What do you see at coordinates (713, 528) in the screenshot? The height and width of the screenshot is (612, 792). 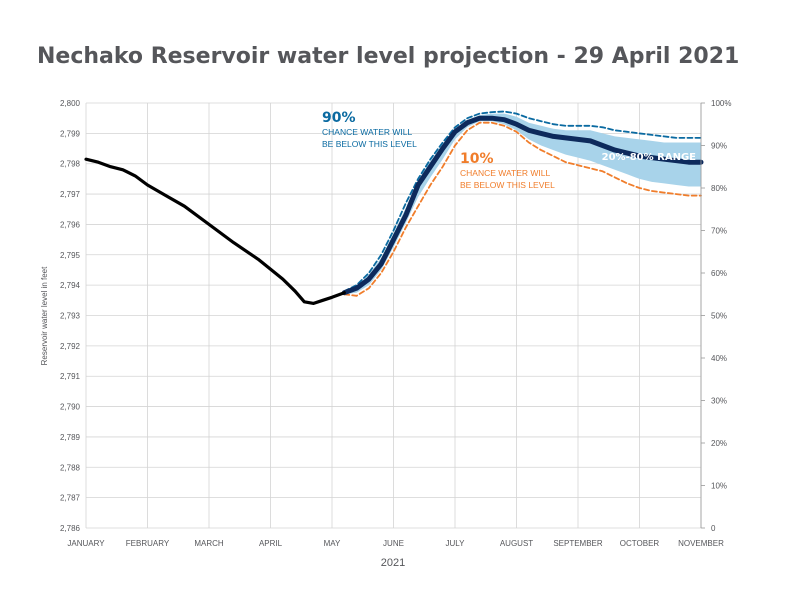 I see `y2-tick-label: 0` at bounding box center [713, 528].